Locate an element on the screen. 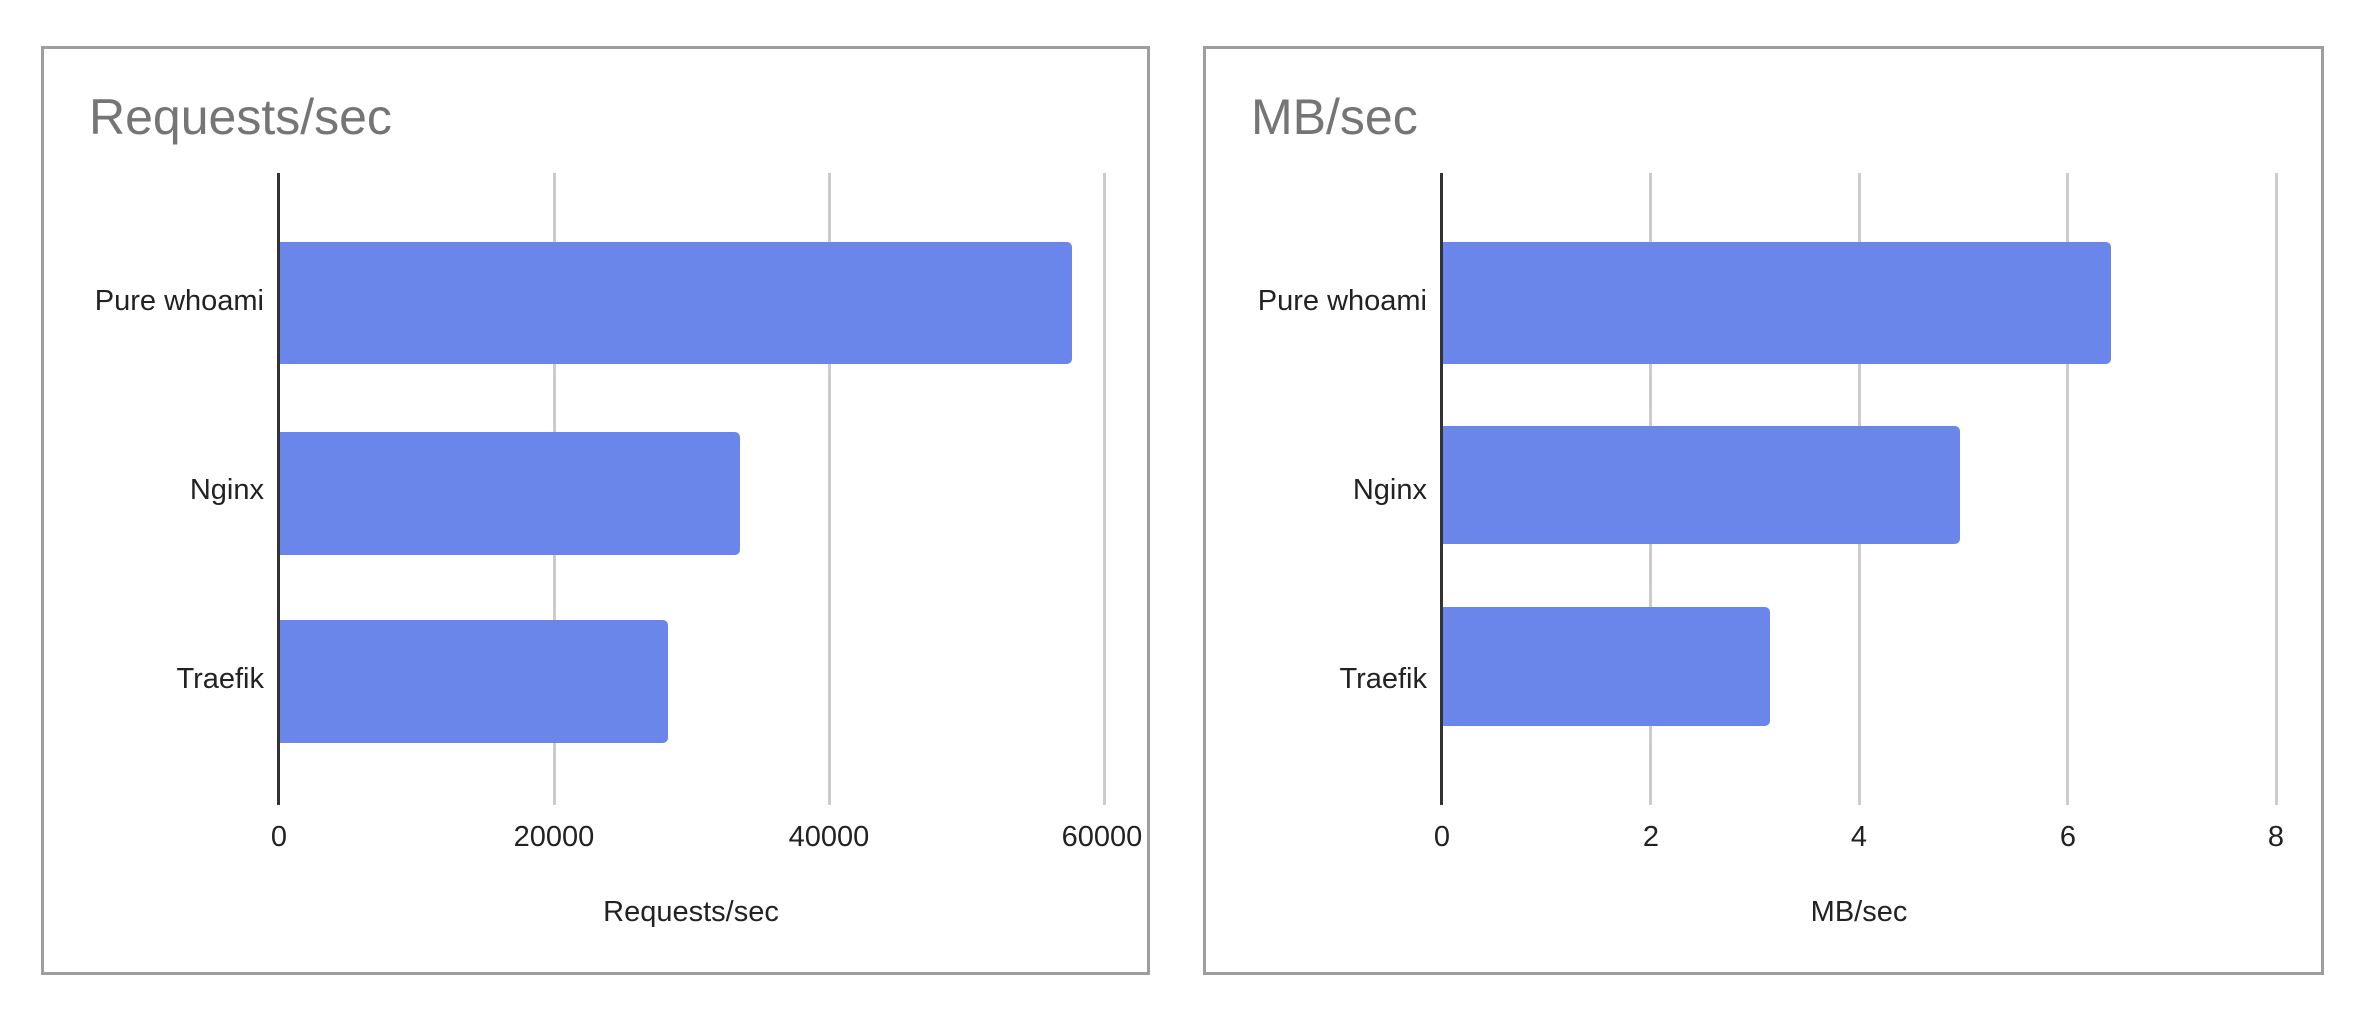 The height and width of the screenshot is (1021, 2360). x-tick-label: 60000 is located at coordinates (1102, 837).